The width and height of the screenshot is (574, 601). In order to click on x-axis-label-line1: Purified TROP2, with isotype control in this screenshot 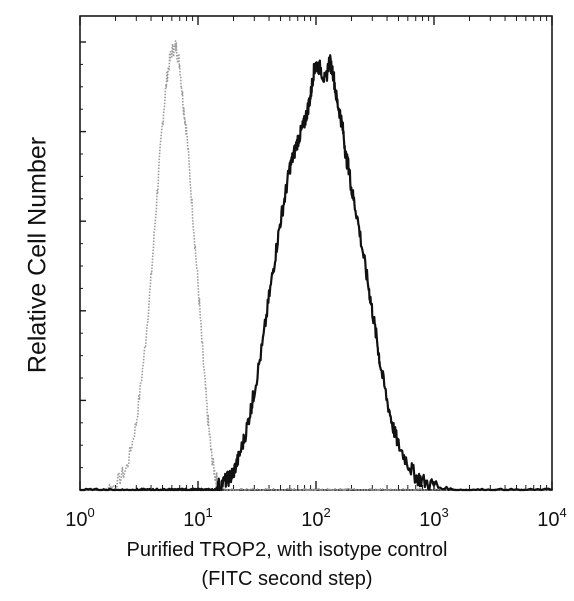, I will do `click(287, 550)`.